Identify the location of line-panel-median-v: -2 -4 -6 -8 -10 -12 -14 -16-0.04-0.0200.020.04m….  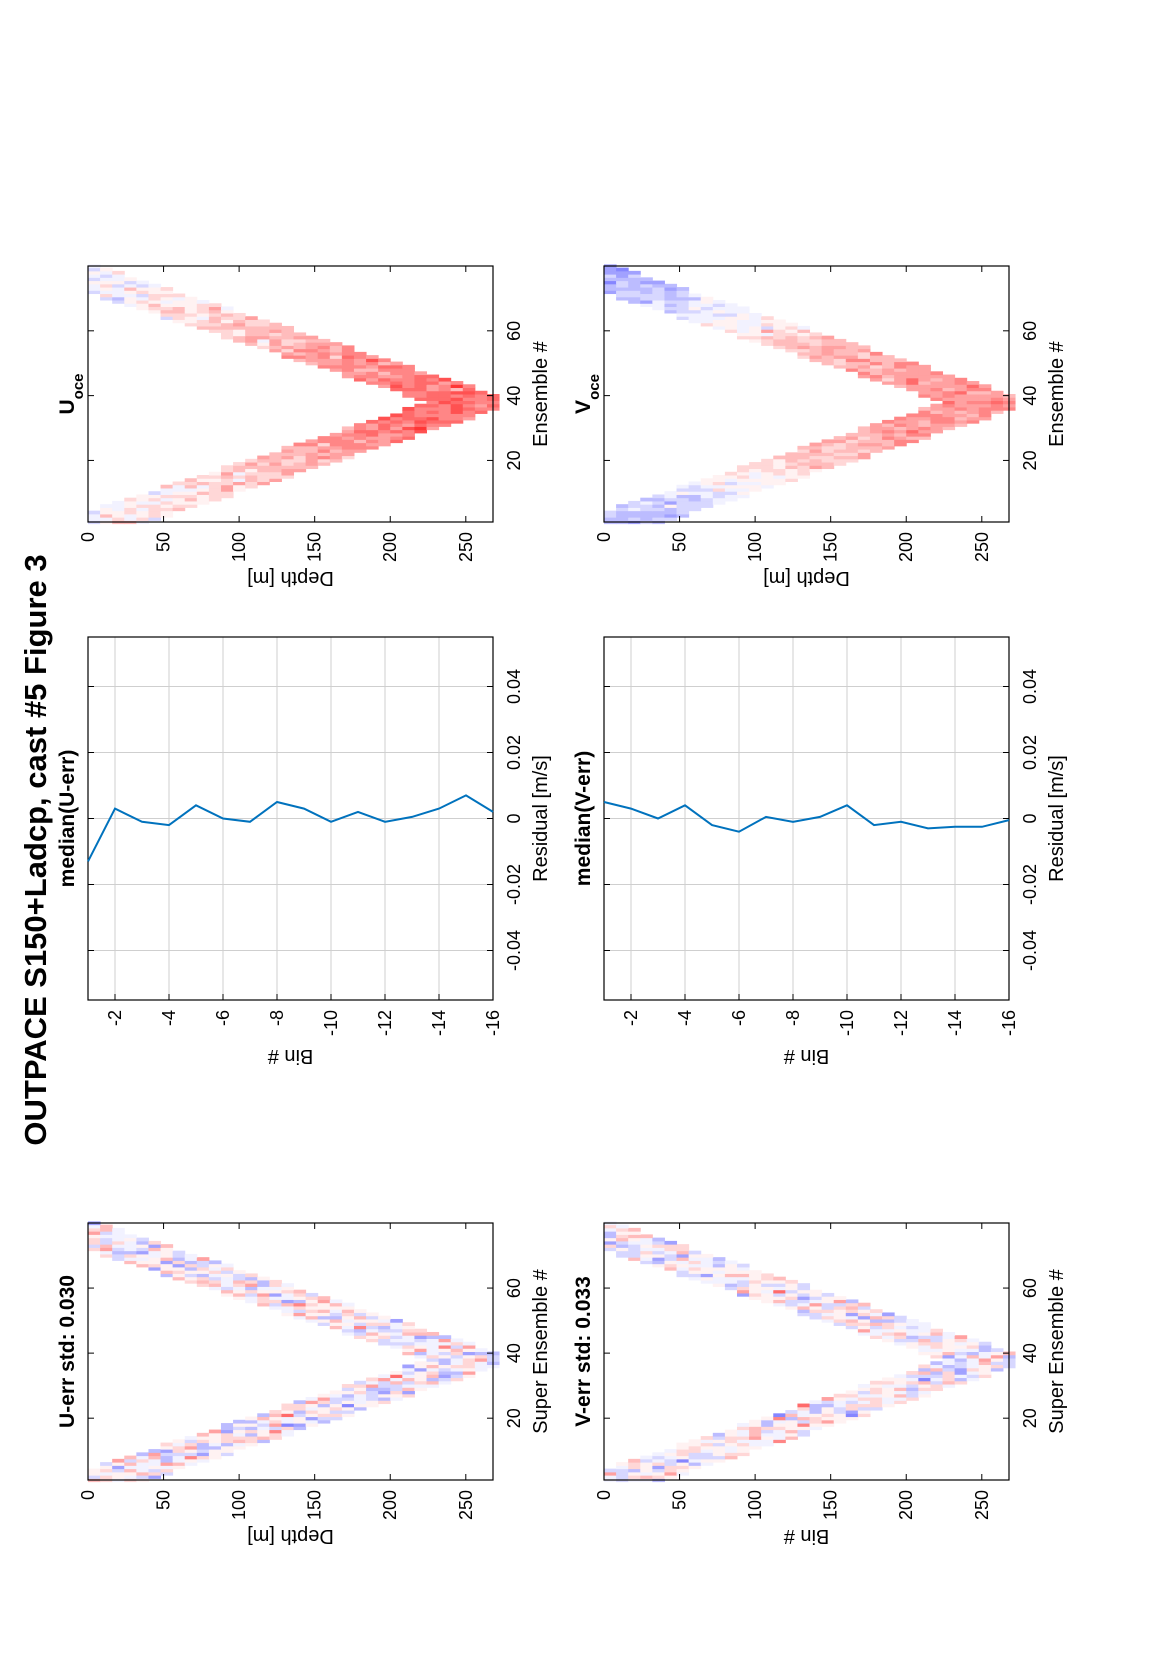
(820, 851).